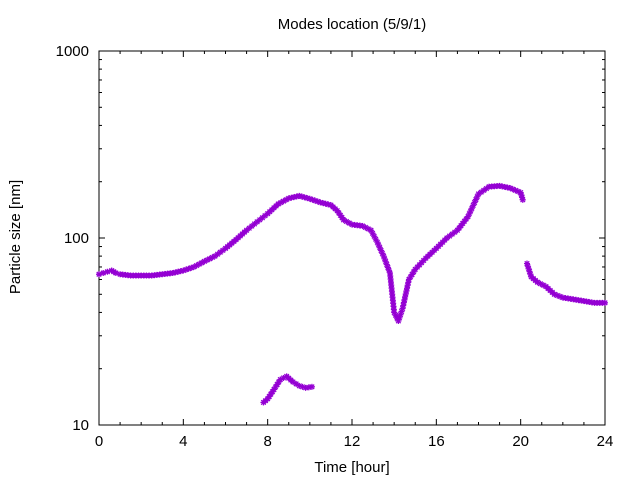 This screenshot has width=640, height=480. What do you see at coordinates (605, 441) in the screenshot?
I see `x-tick-label: 24` at bounding box center [605, 441].